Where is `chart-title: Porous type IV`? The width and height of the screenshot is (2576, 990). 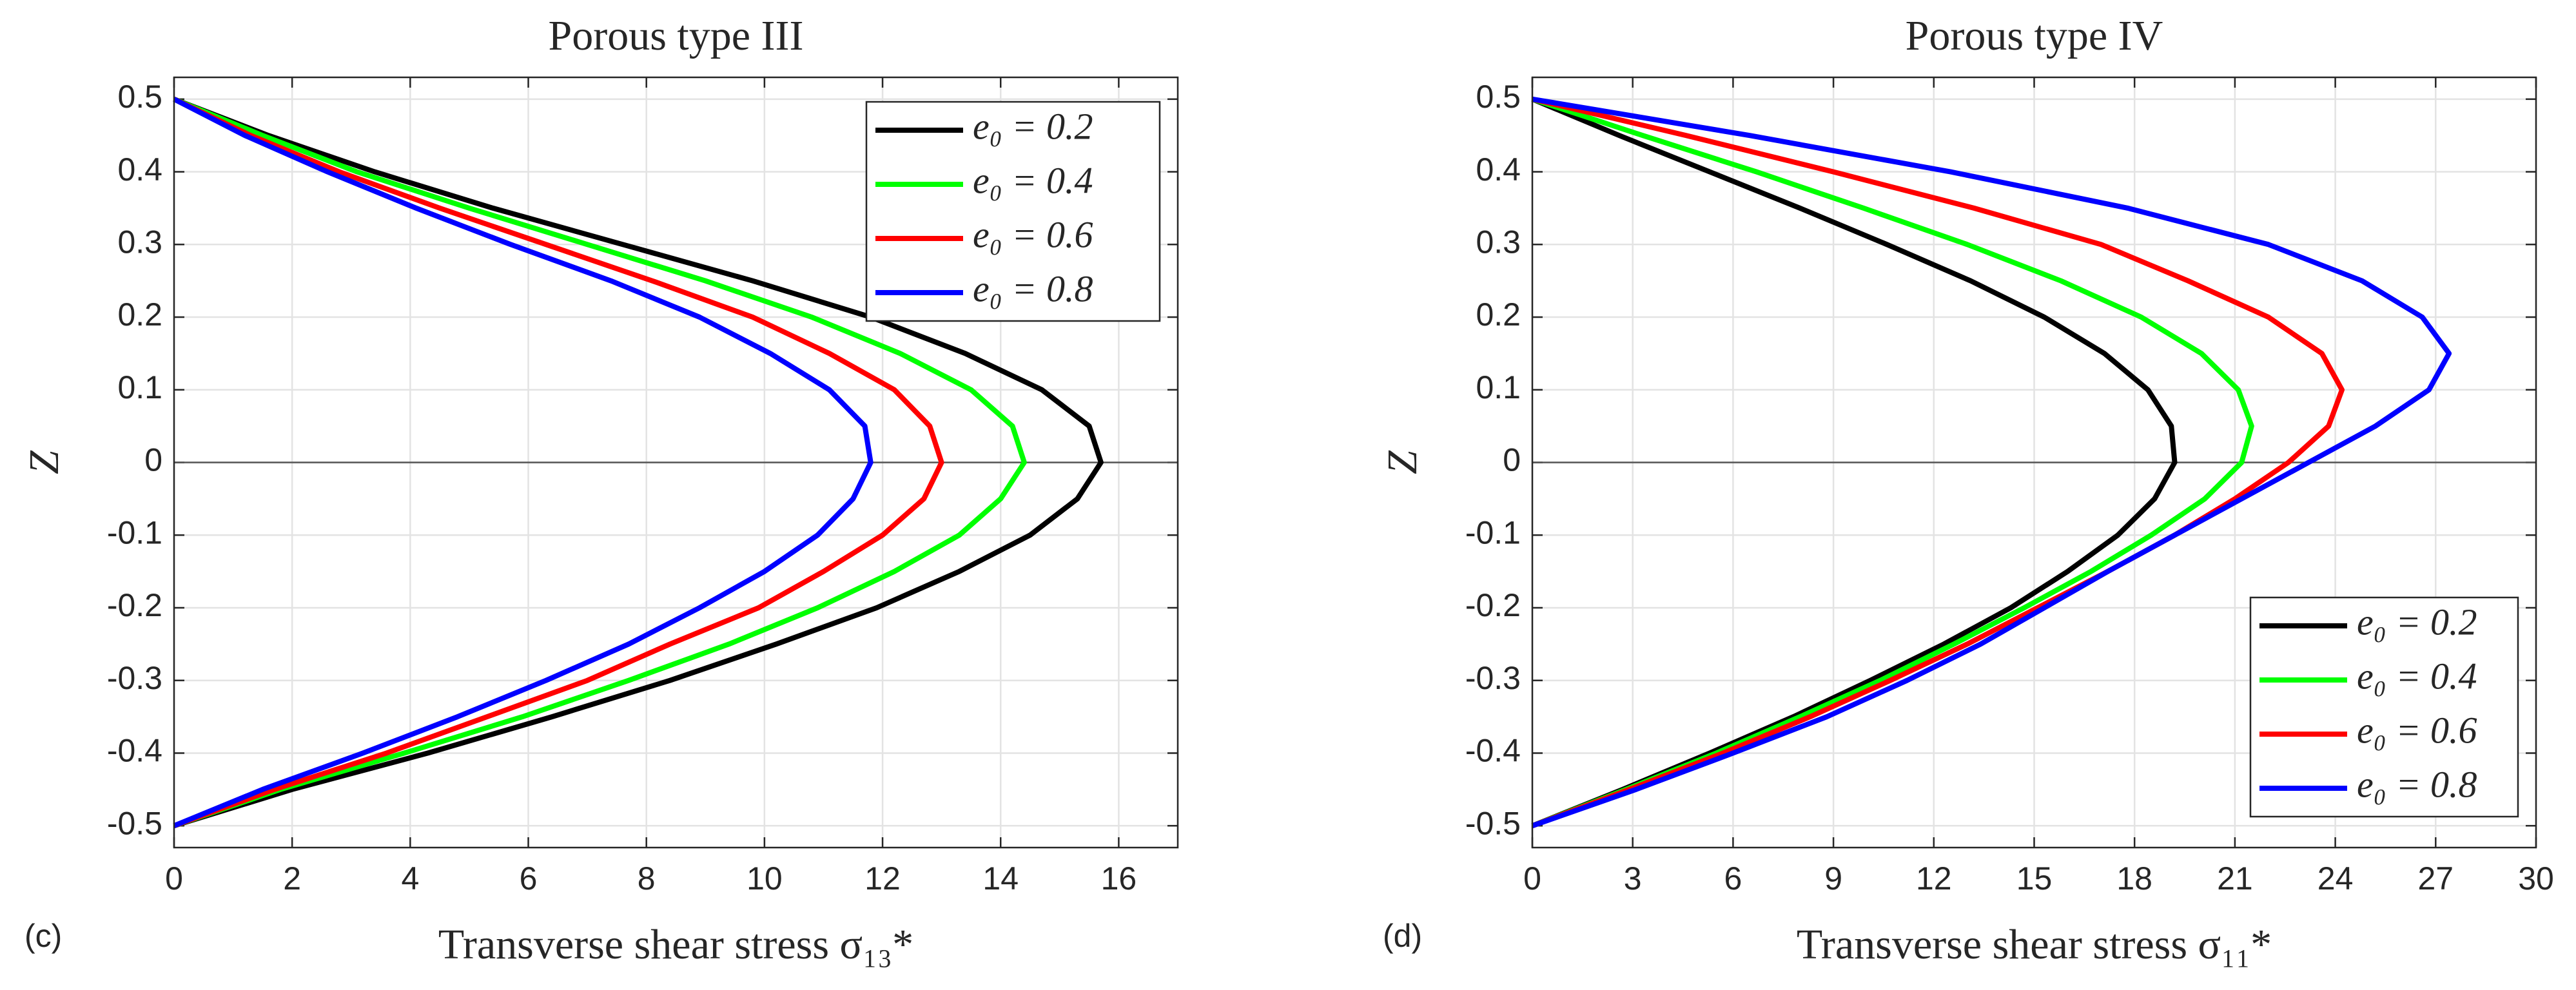
chart-title: Porous type IV is located at coordinates (2035, 35).